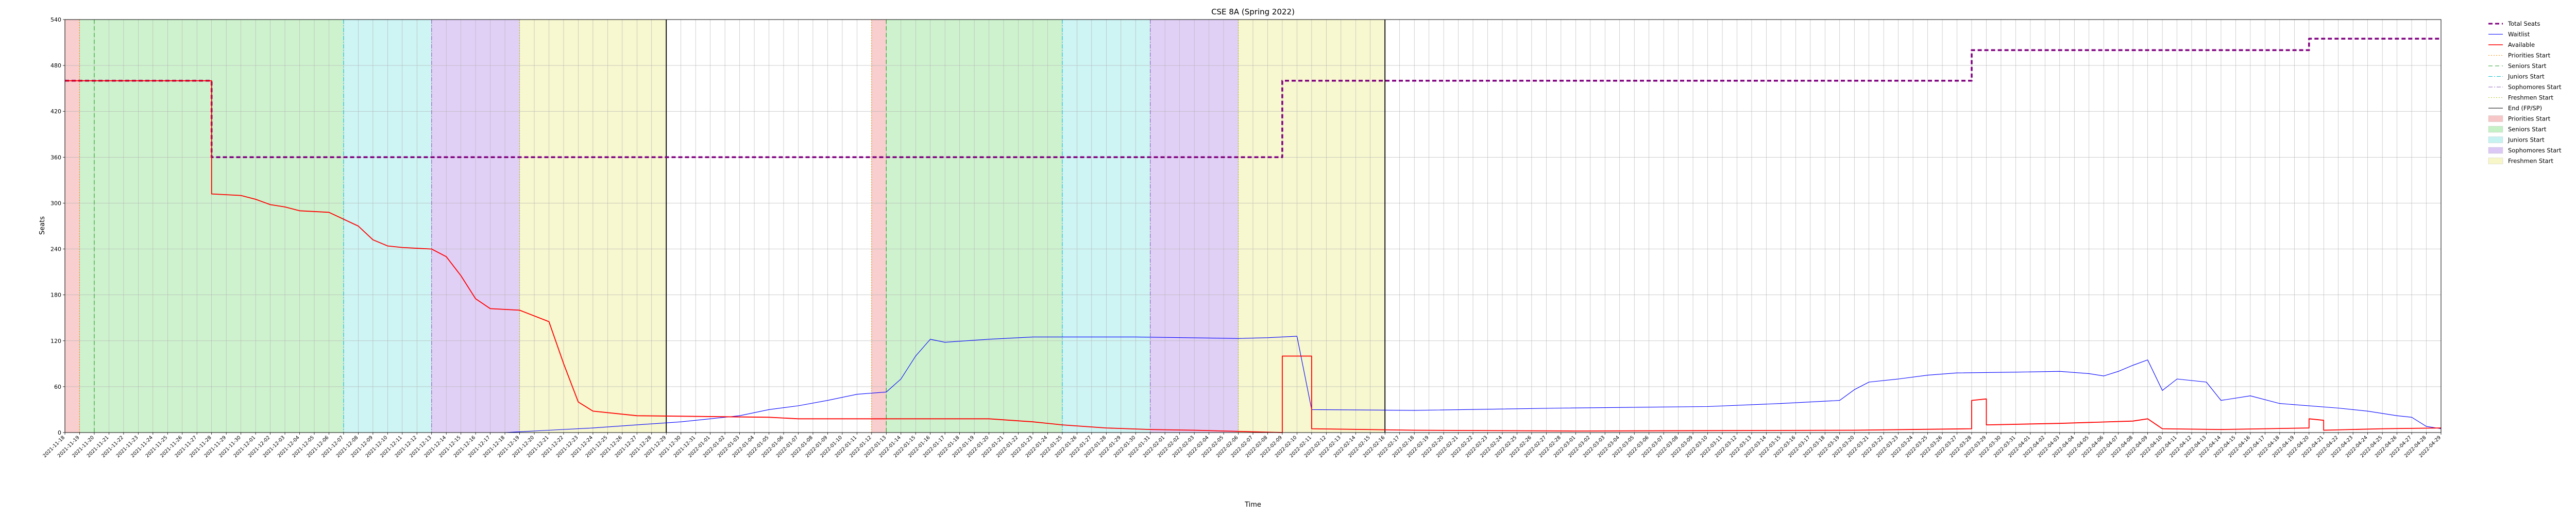 The image size is (2576, 517). Describe the element at coordinates (59, 432) in the screenshot. I see `y-tick-label-0: 0` at that location.